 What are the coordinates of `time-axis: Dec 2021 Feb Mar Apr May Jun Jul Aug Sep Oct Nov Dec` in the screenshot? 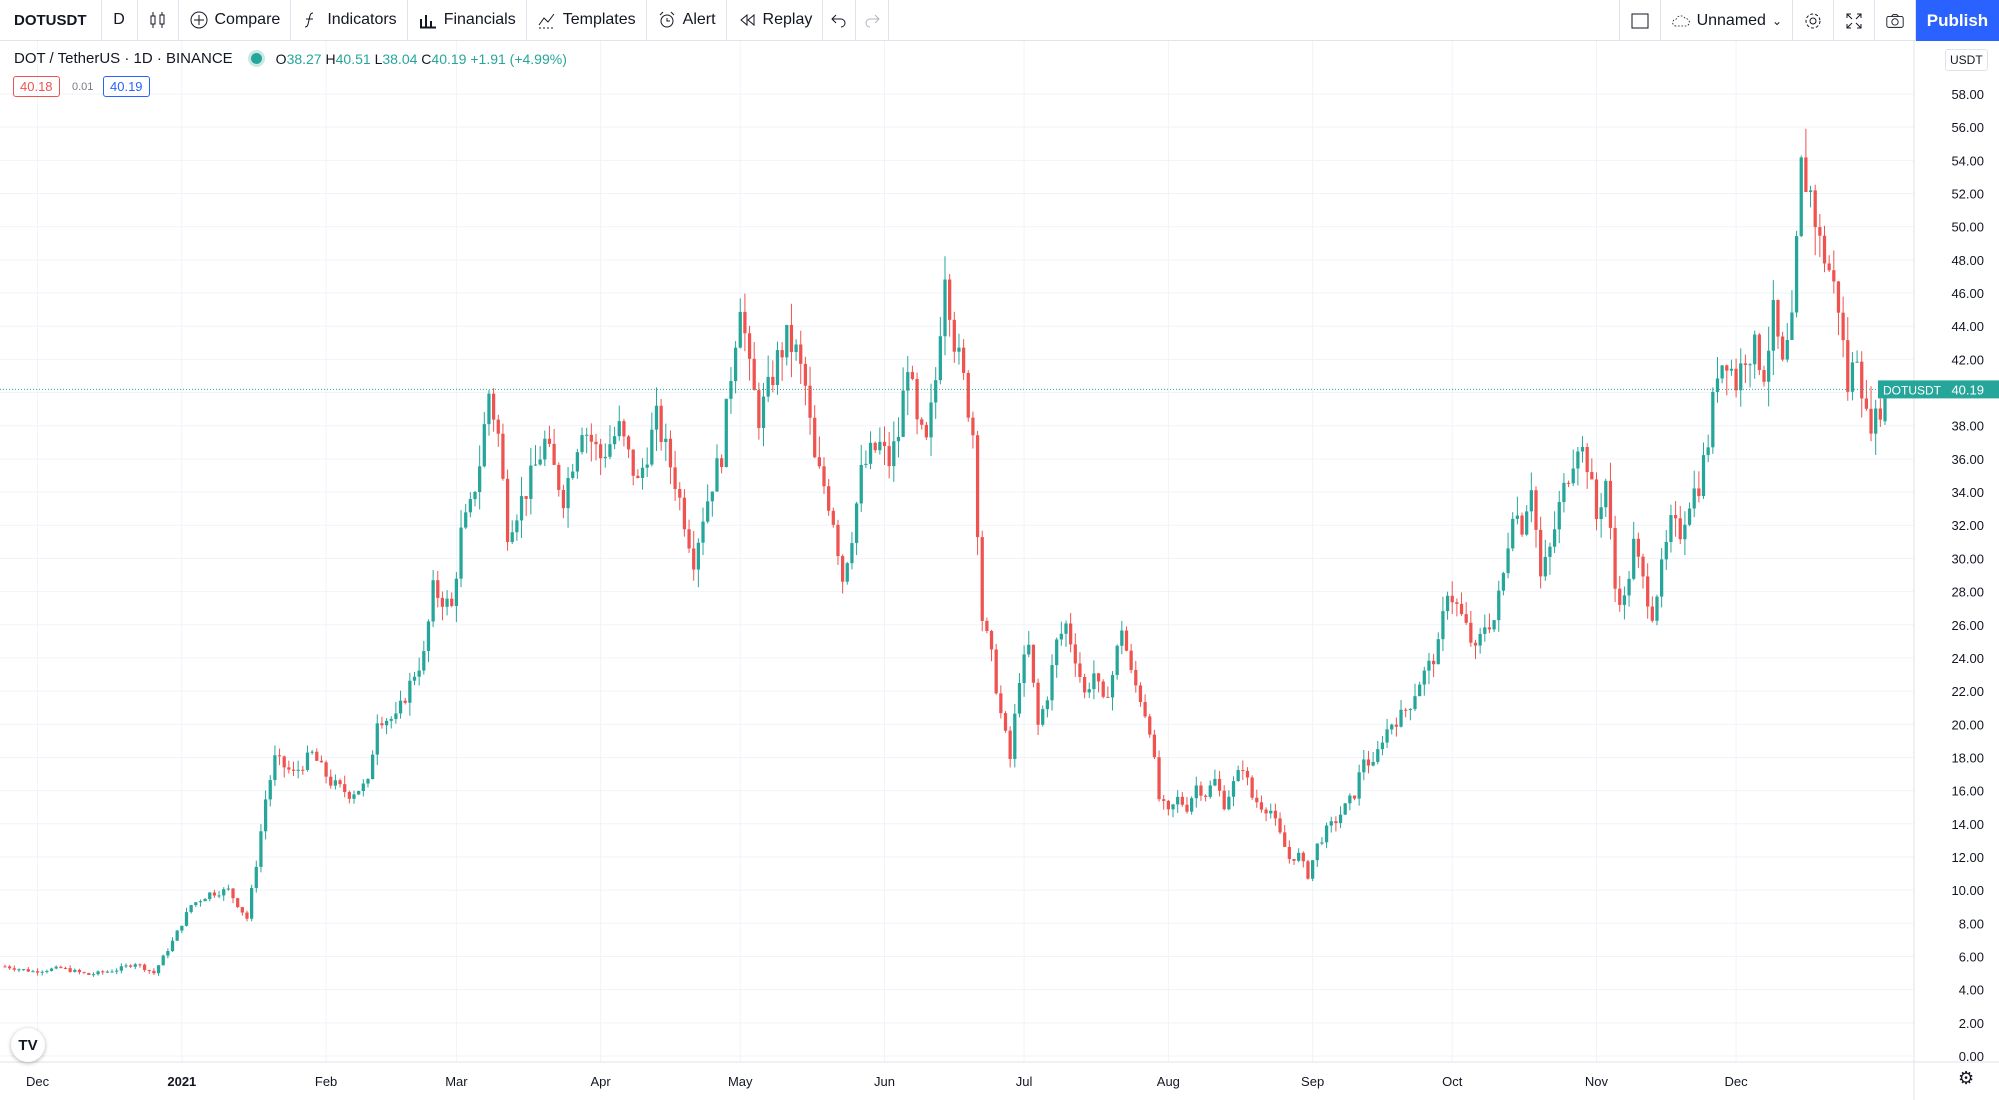 It's located at (887, 1081).